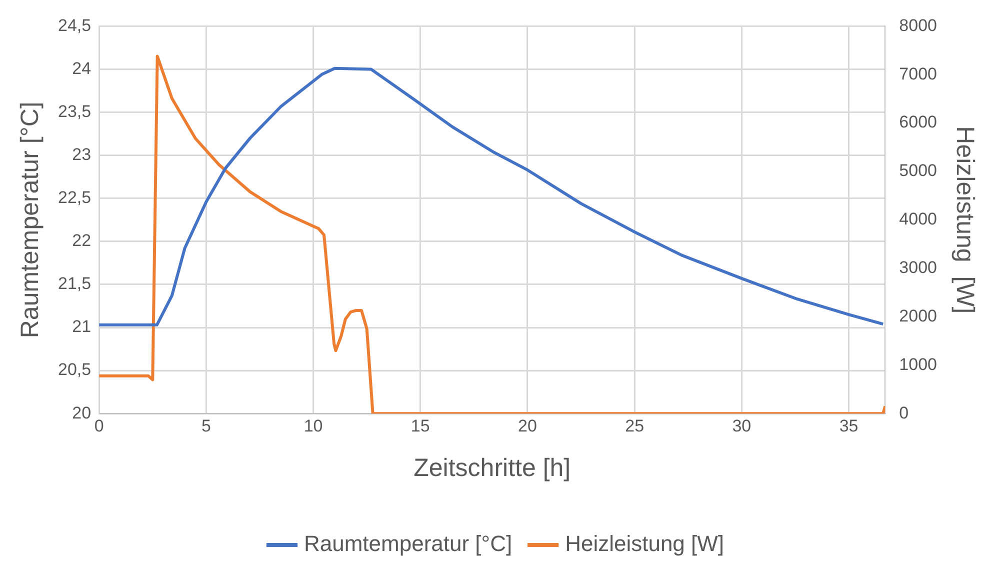 The width and height of the screenshot is (995, 574). Describe the element at coordinates (918, 25) in the screenshot. I see `y2-tick-label: 8000` at that location.